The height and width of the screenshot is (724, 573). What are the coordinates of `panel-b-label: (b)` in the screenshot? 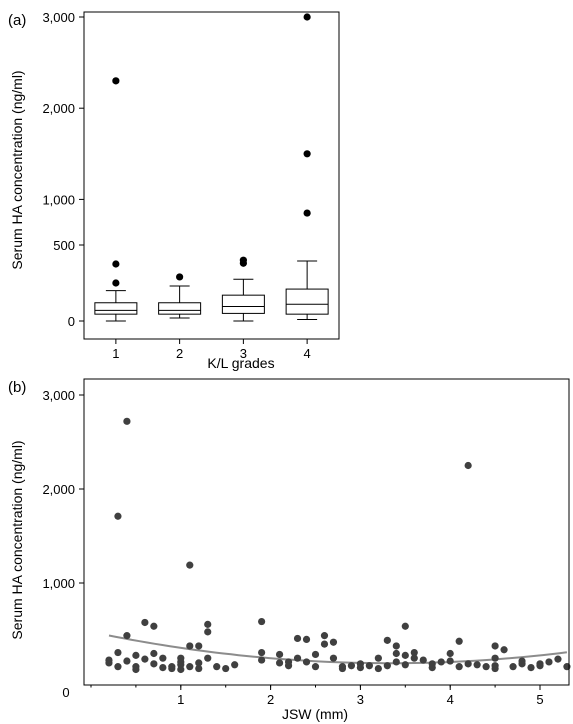 It's located at (17, 387).